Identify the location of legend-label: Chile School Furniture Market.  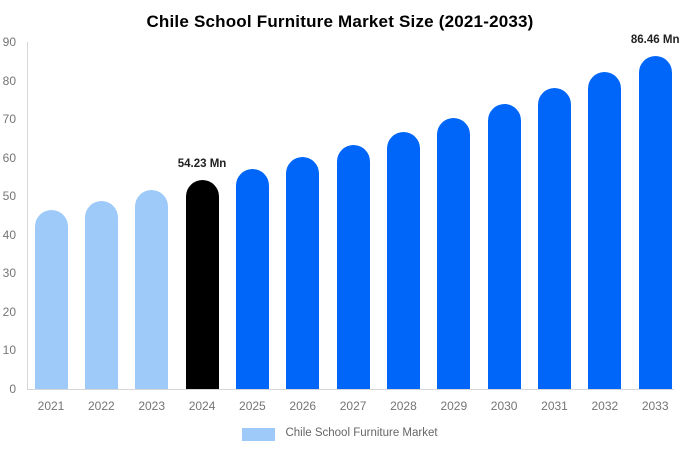
(361, 433).